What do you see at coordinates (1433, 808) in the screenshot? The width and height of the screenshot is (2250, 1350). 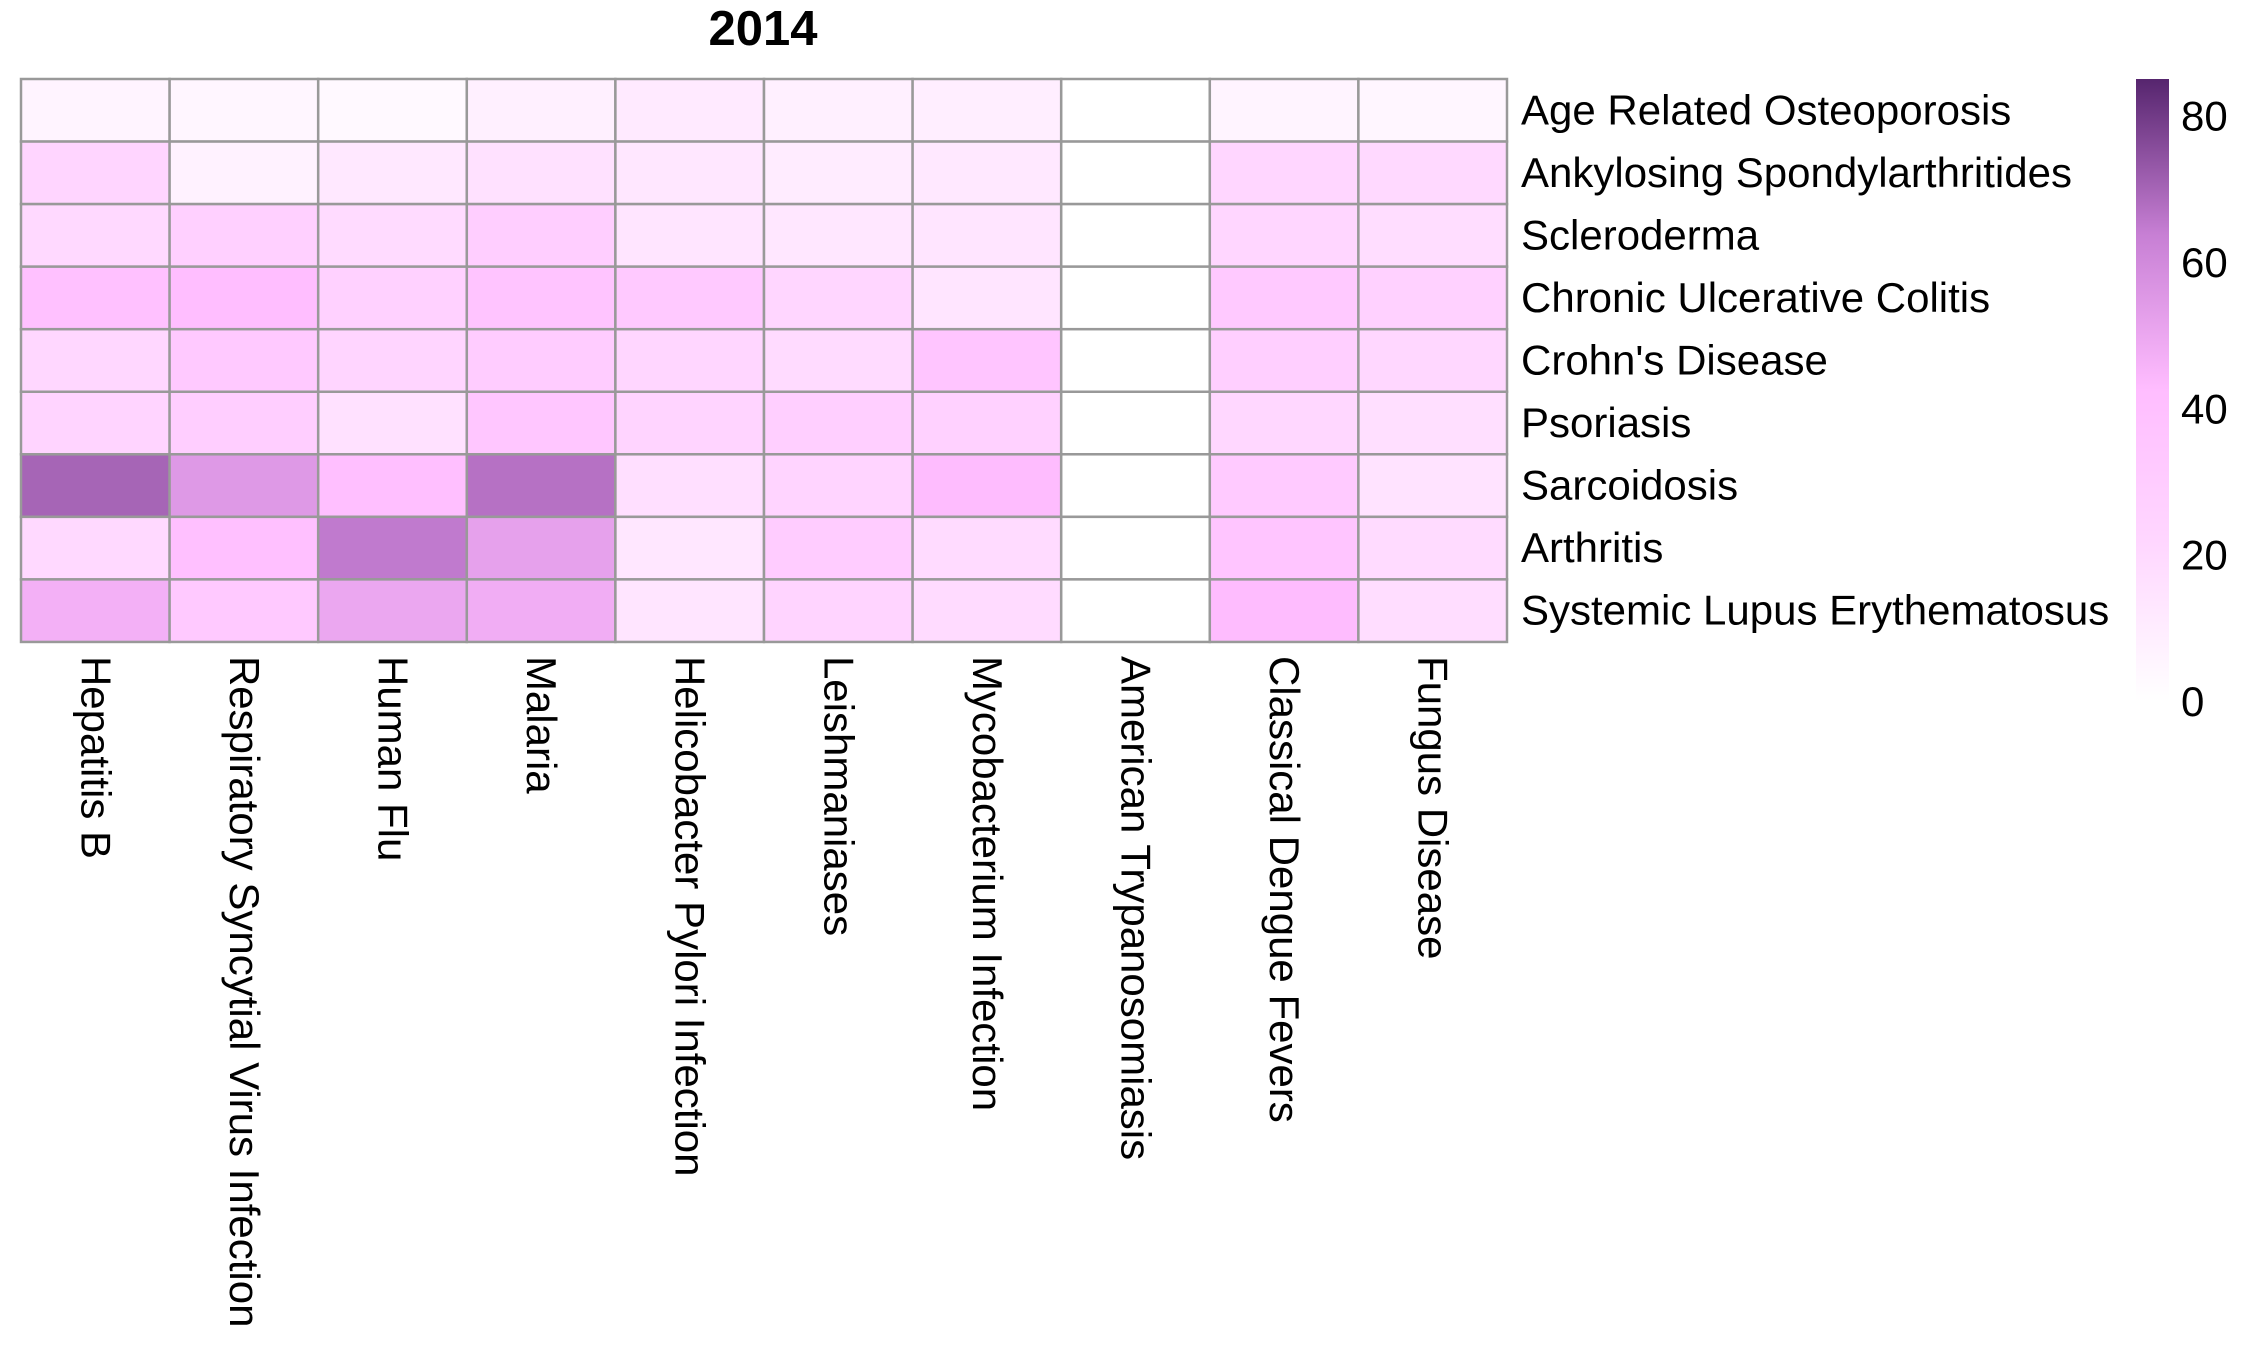 I see `column-label: Fungus Disease` at bounding box center [1433, 808].